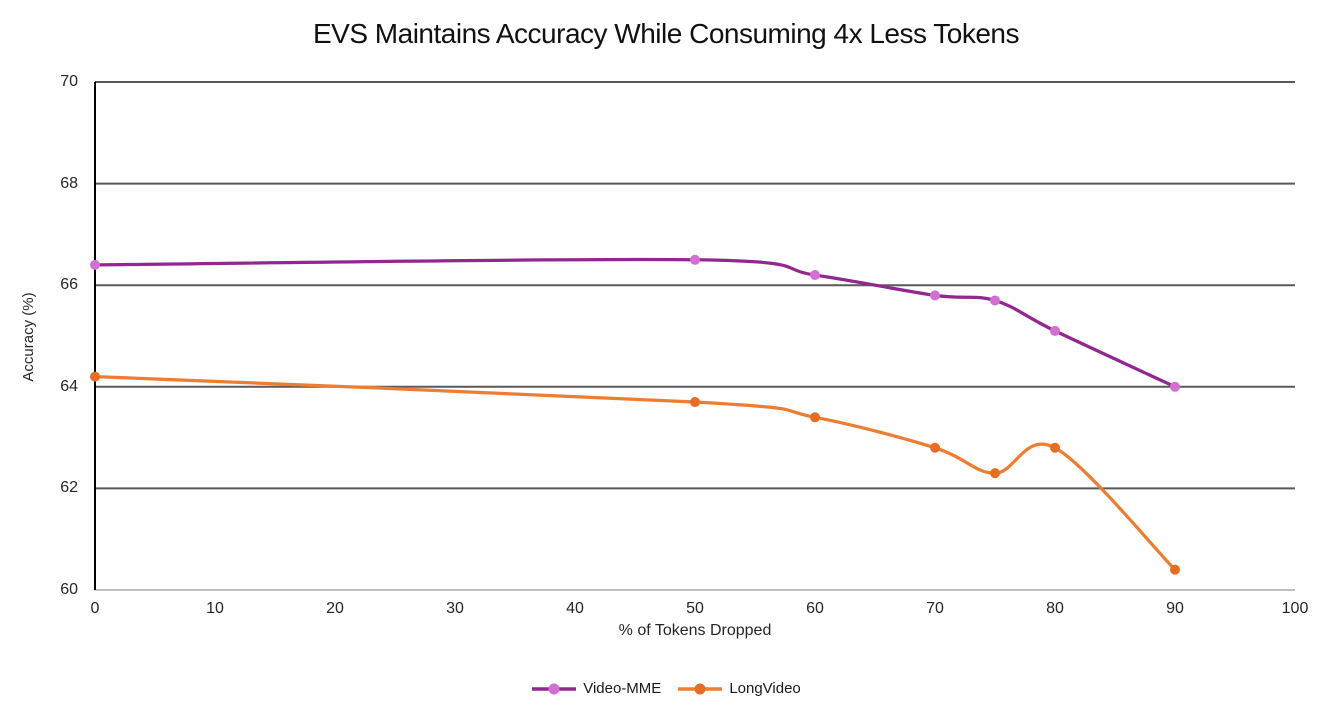  I want to click on y-tick-label: 70, so click(69, 81).